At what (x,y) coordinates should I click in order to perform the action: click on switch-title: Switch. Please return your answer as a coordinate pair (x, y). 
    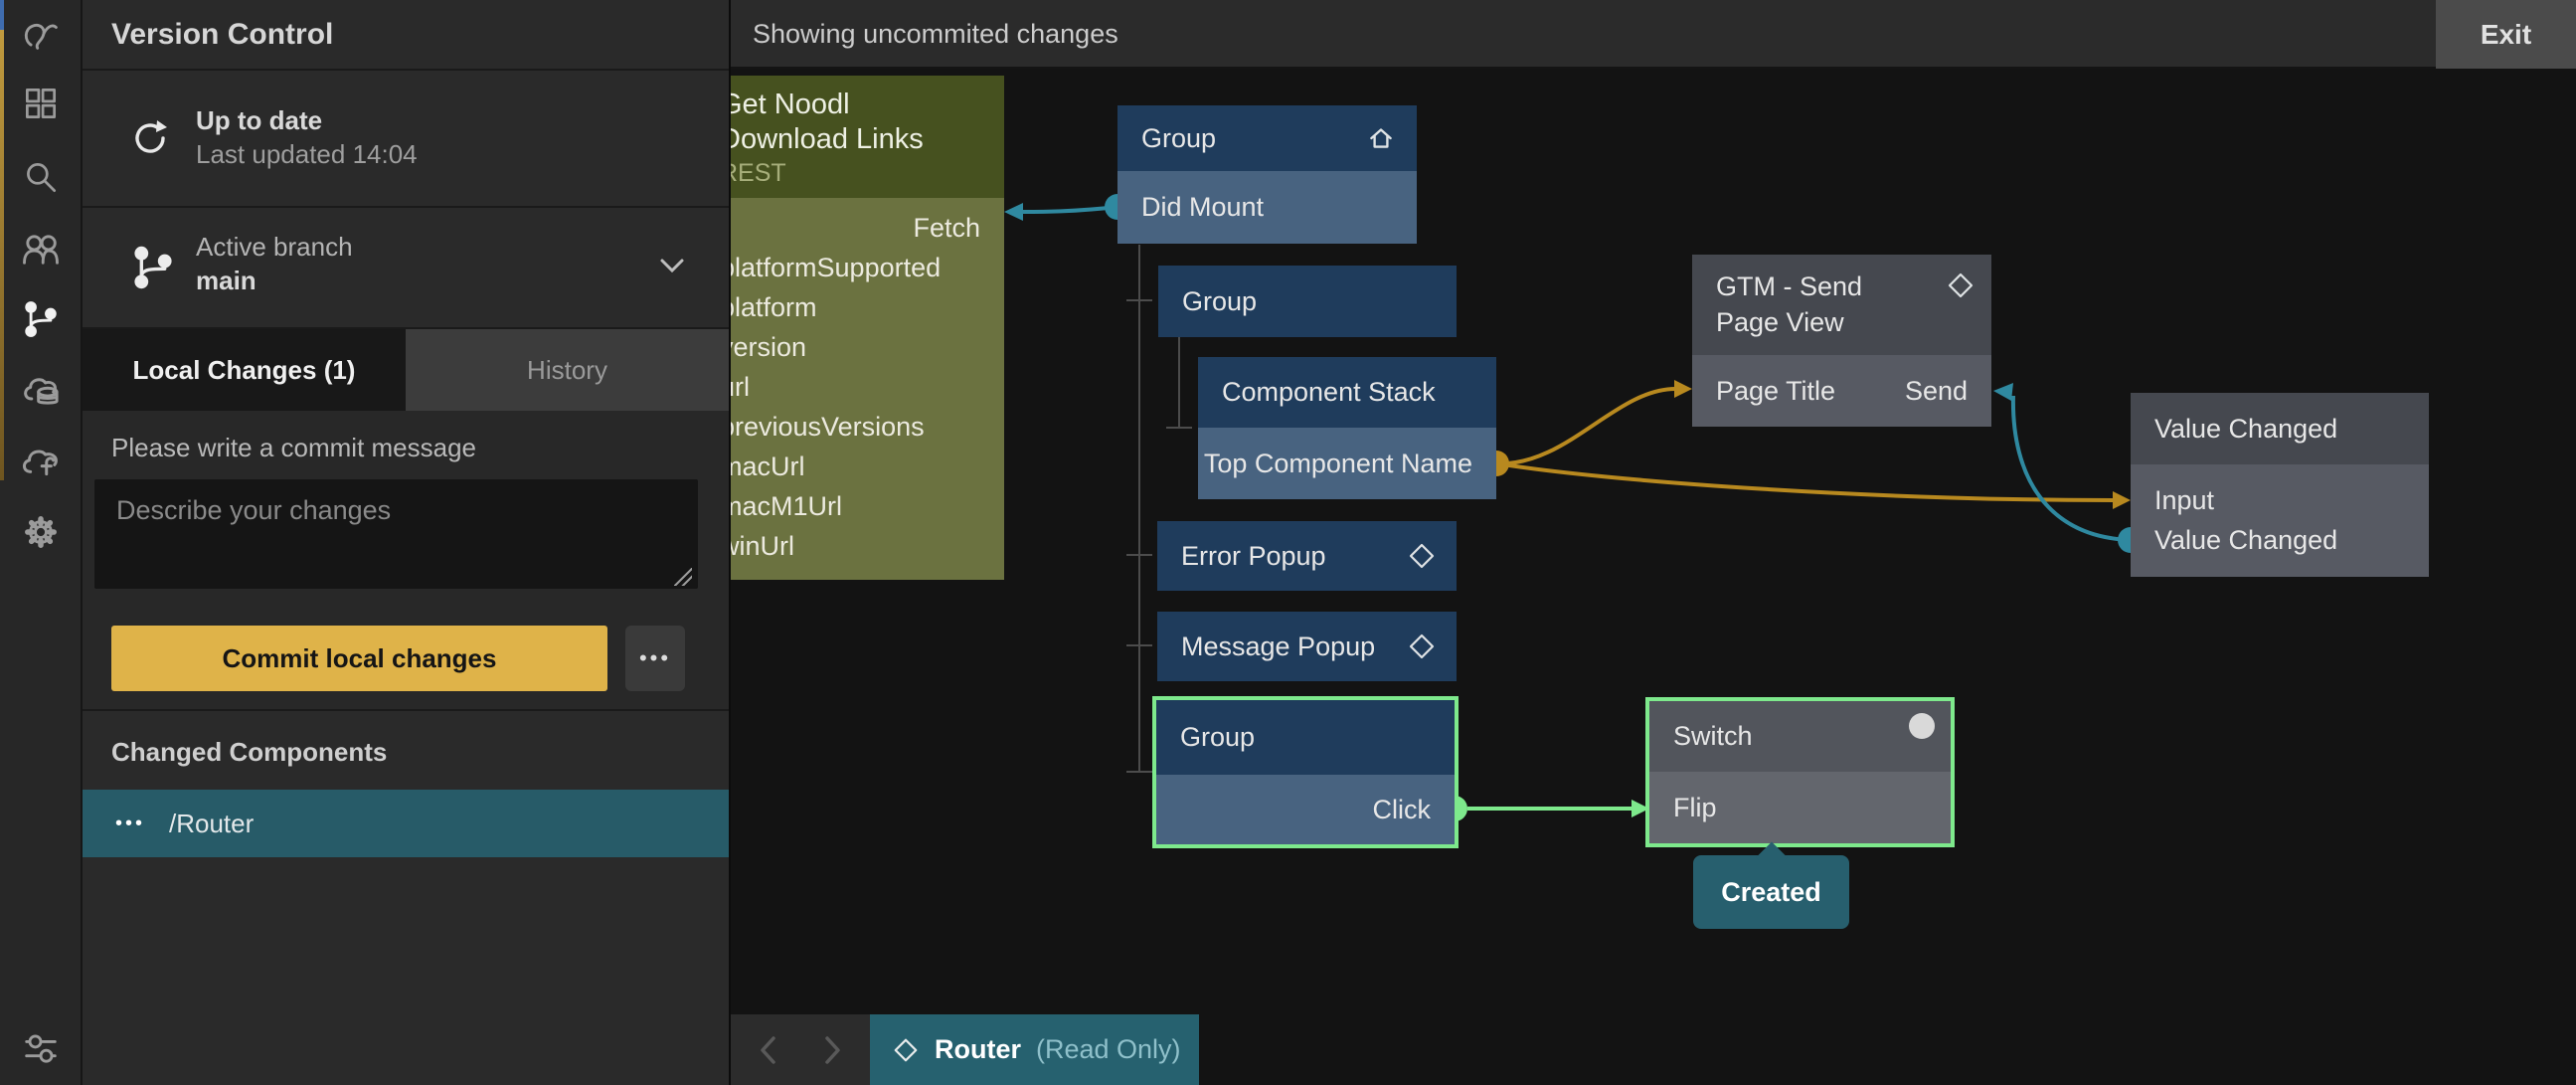
    Looking at the image, I should click on (1713, 736).